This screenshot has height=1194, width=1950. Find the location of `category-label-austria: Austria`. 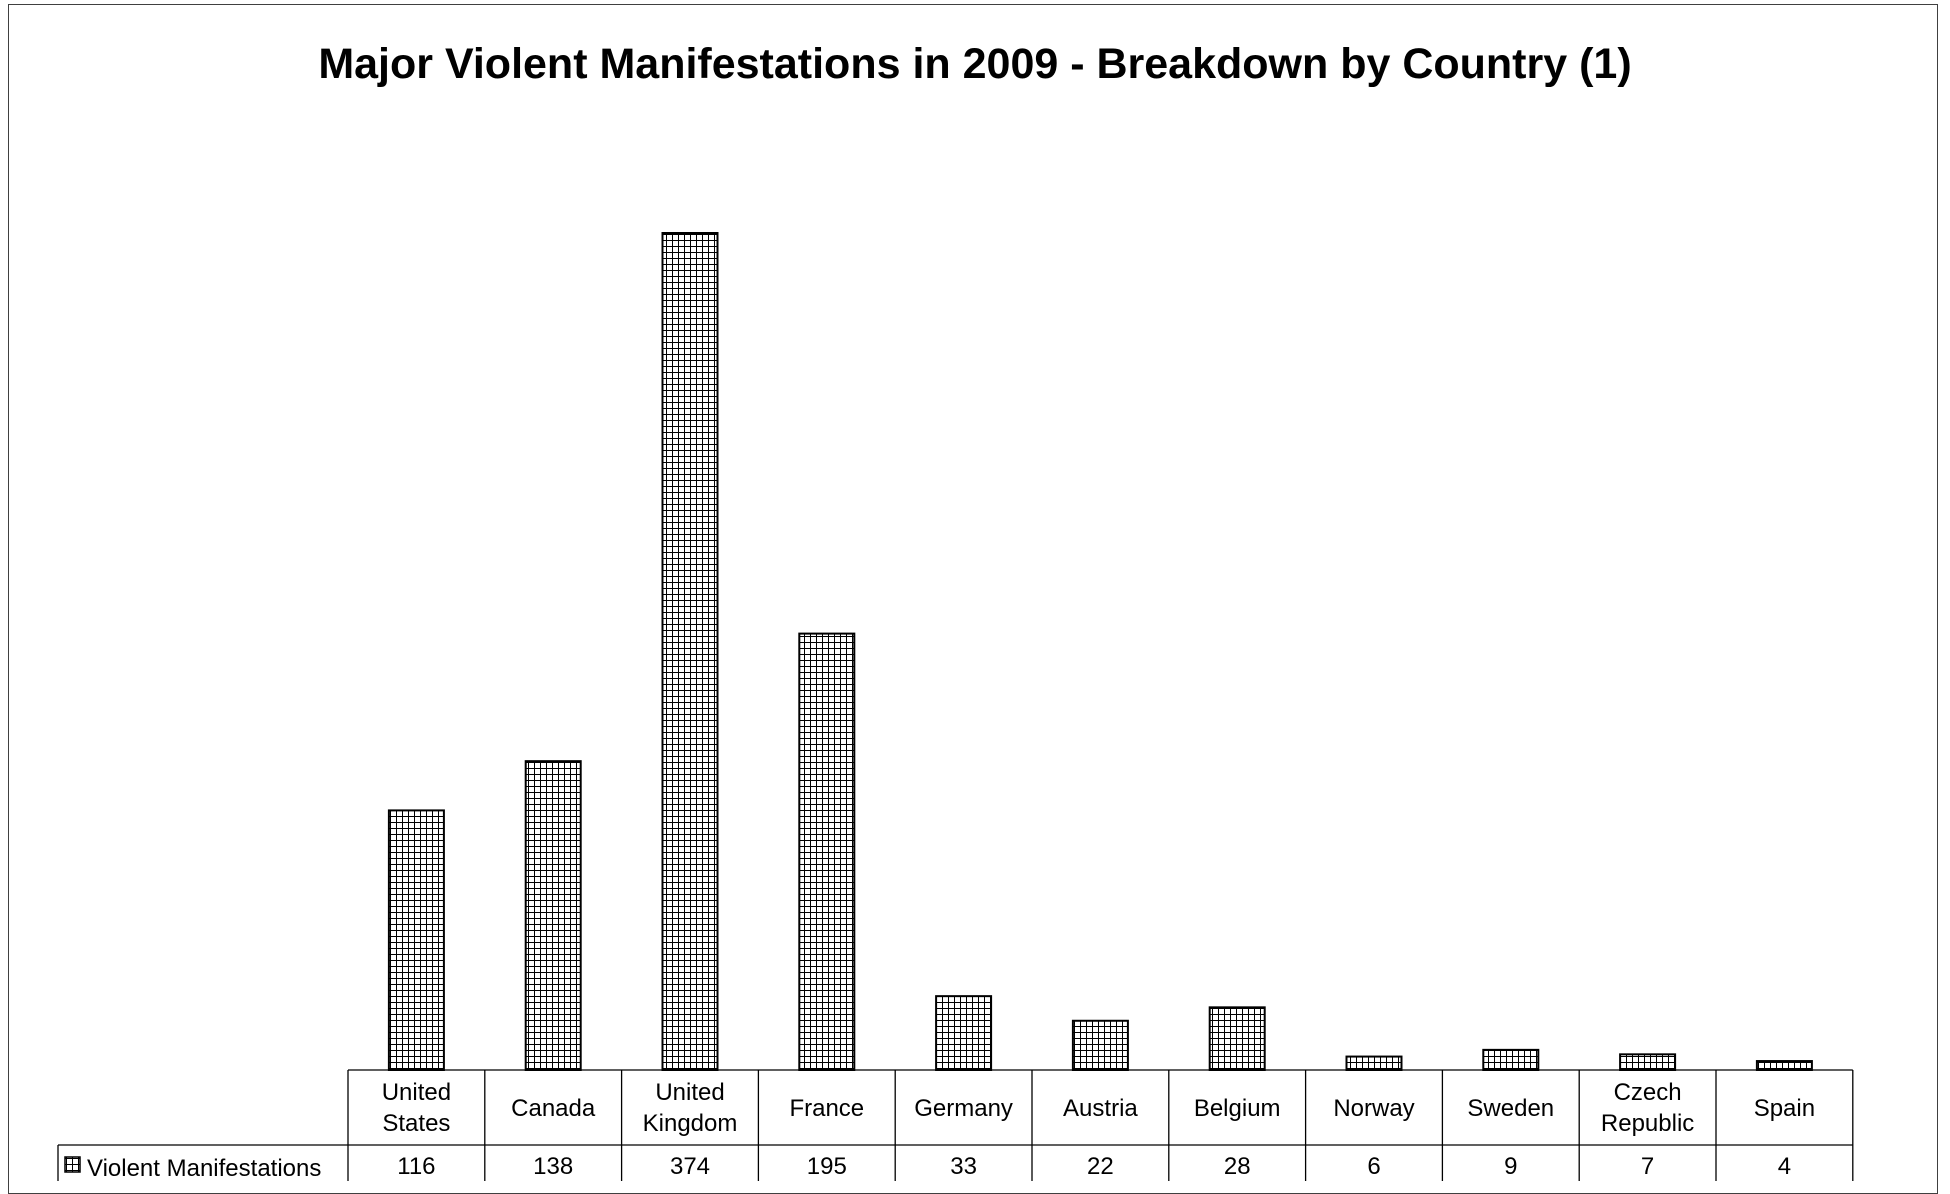

category-label-austria: Austria is located at coordinates (1100, 1108).